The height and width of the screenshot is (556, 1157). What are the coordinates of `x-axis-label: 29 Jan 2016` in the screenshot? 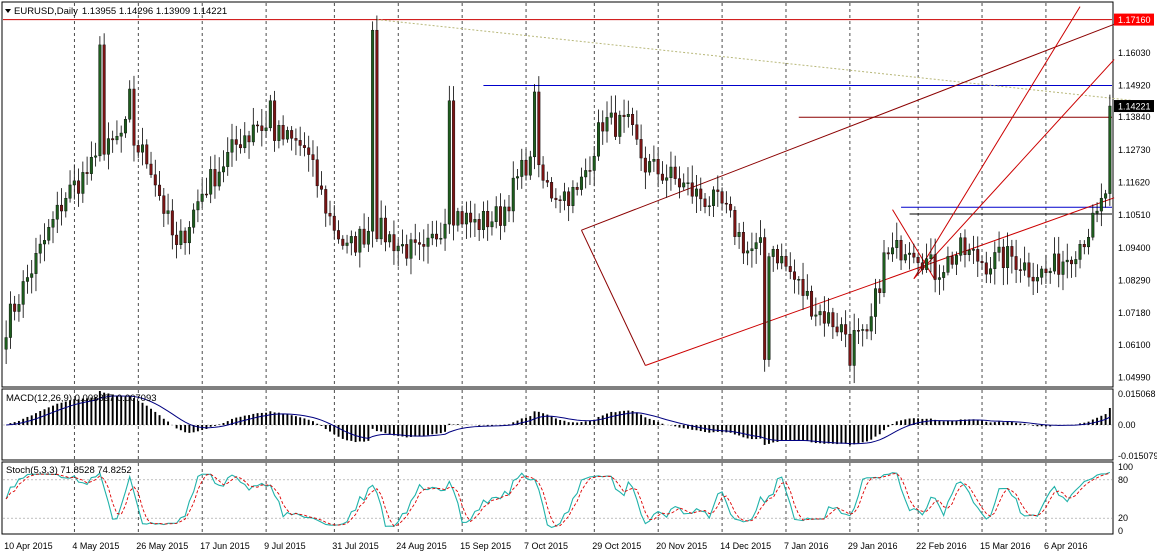 It's located at (873, 546).